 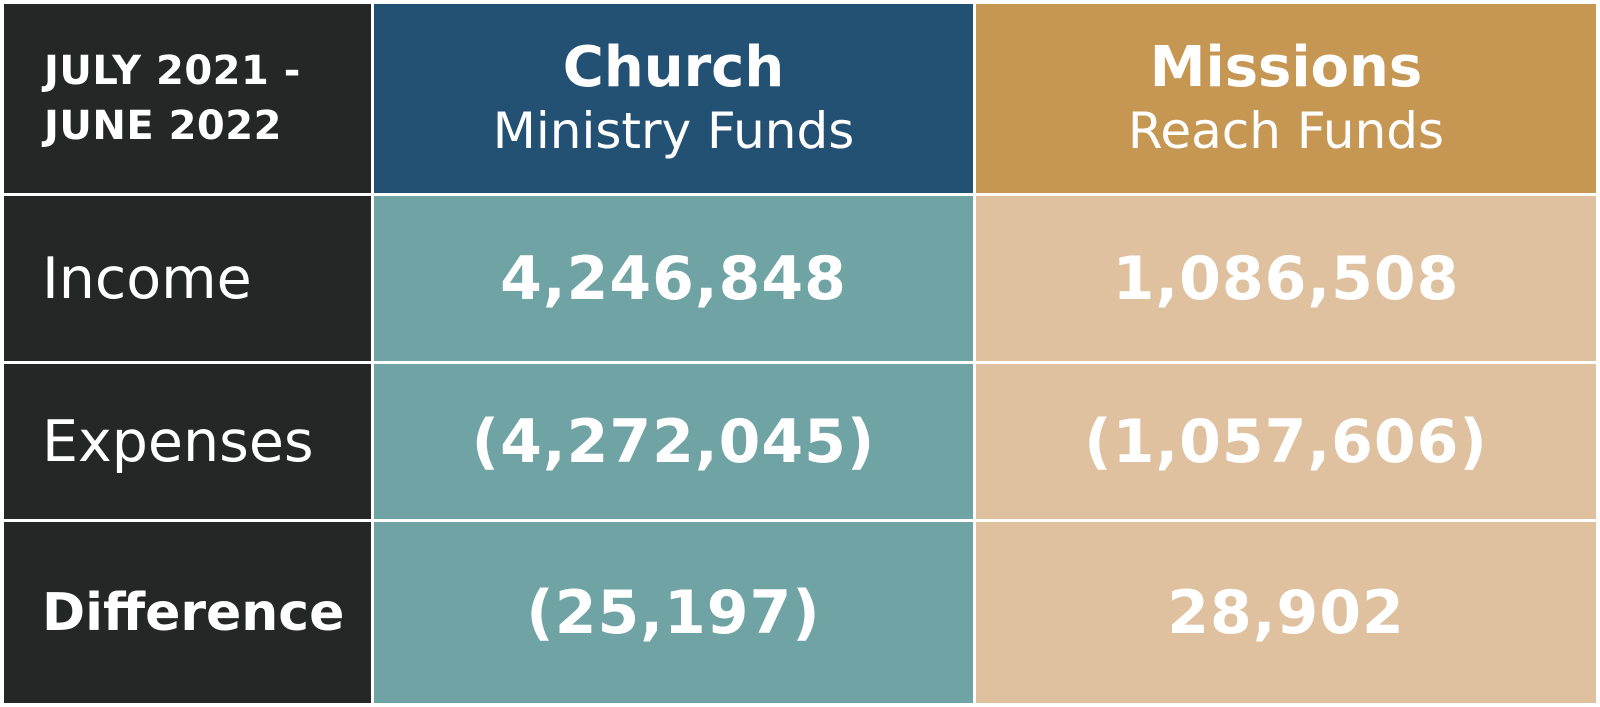 What do you see at coordinates (1286, 280) in the screenshot?
I see `income-missions-value: 1,086,508` at bounding box center [1286, 280].